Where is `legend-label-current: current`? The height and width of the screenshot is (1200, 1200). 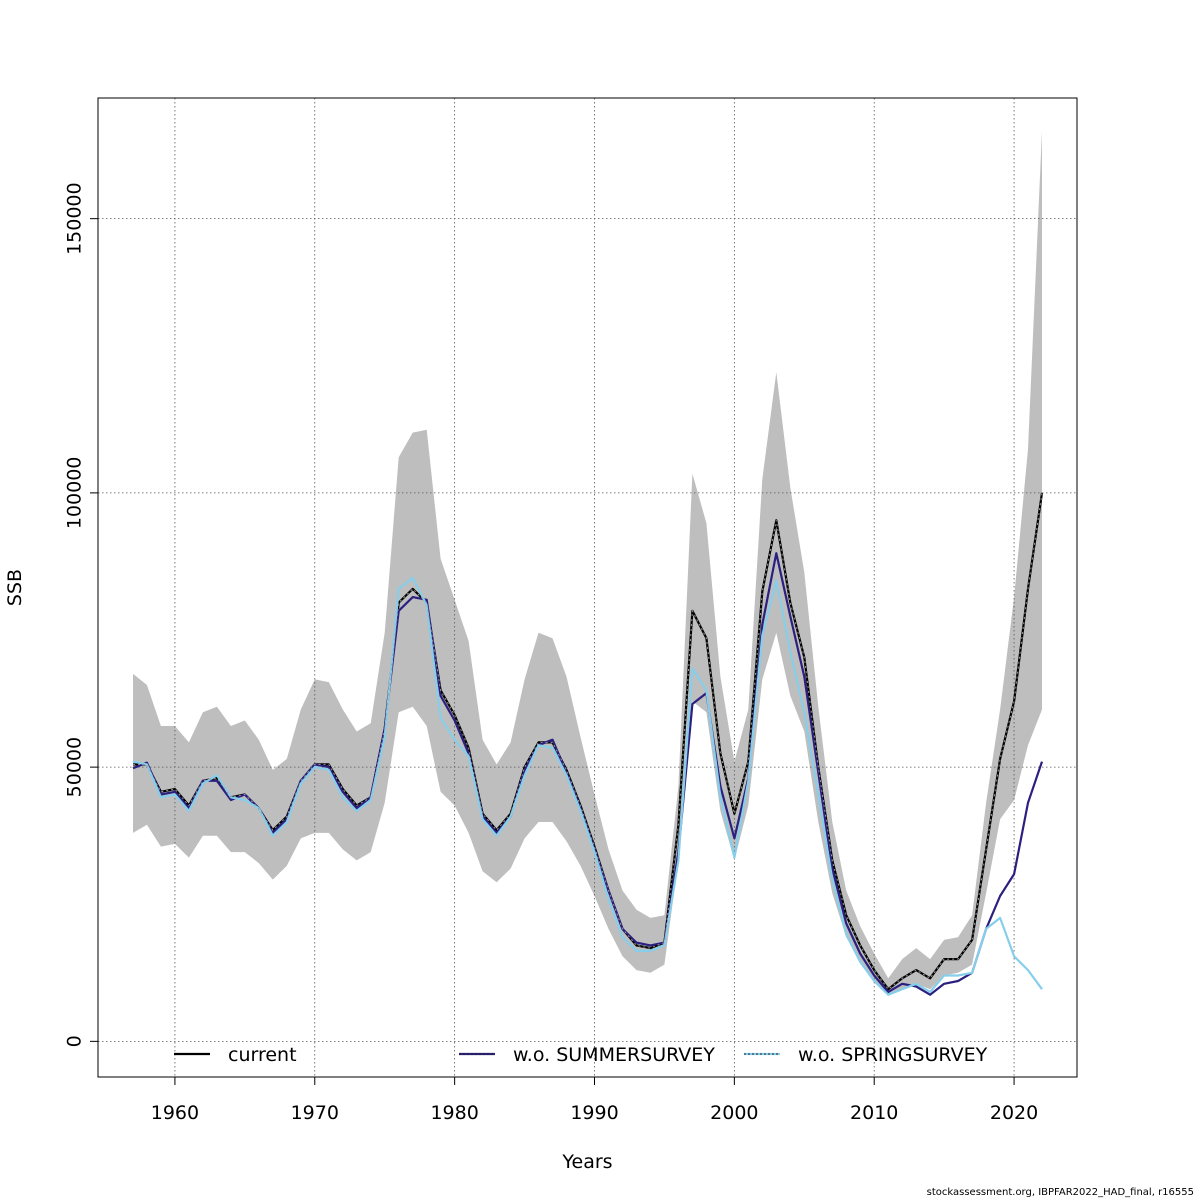
legend-label-current: current is located at coordinates (262, 1055).